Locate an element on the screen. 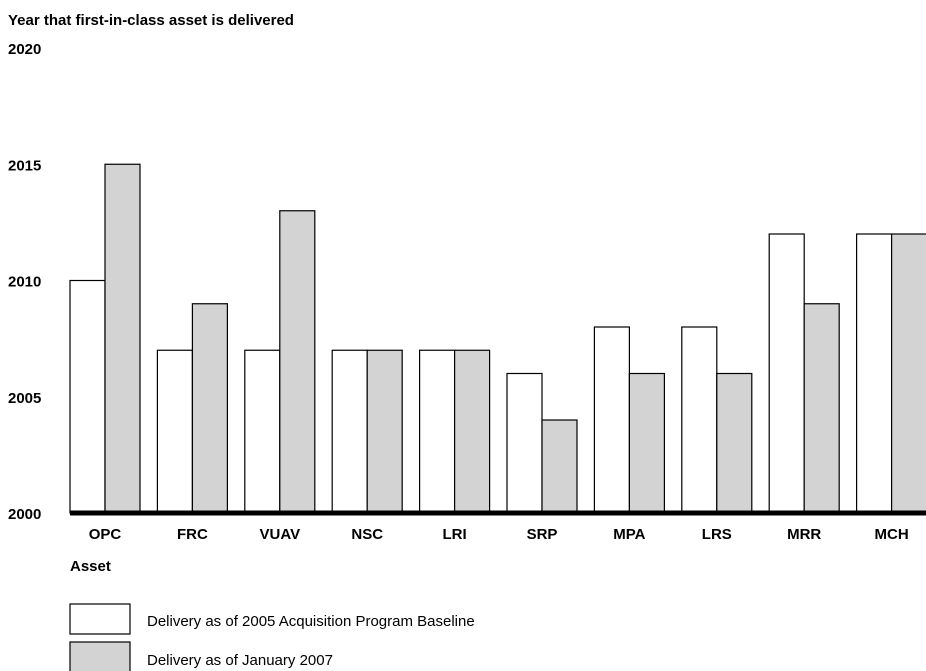 The width and height of the screenshot is (926, 671). bar-srp-baseline is located at coordinates (524, 443).